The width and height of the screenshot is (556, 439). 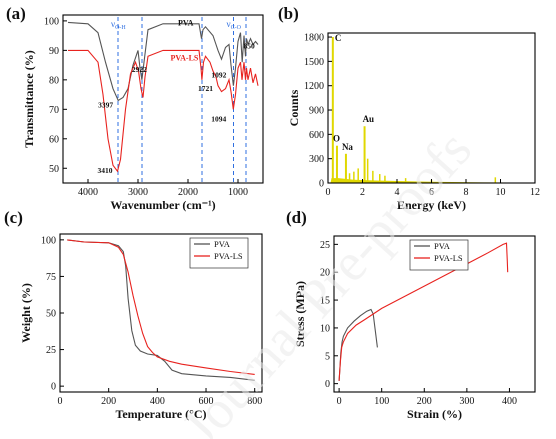 I want to click on x-tick-label: 12, so click(x=535, y=192).